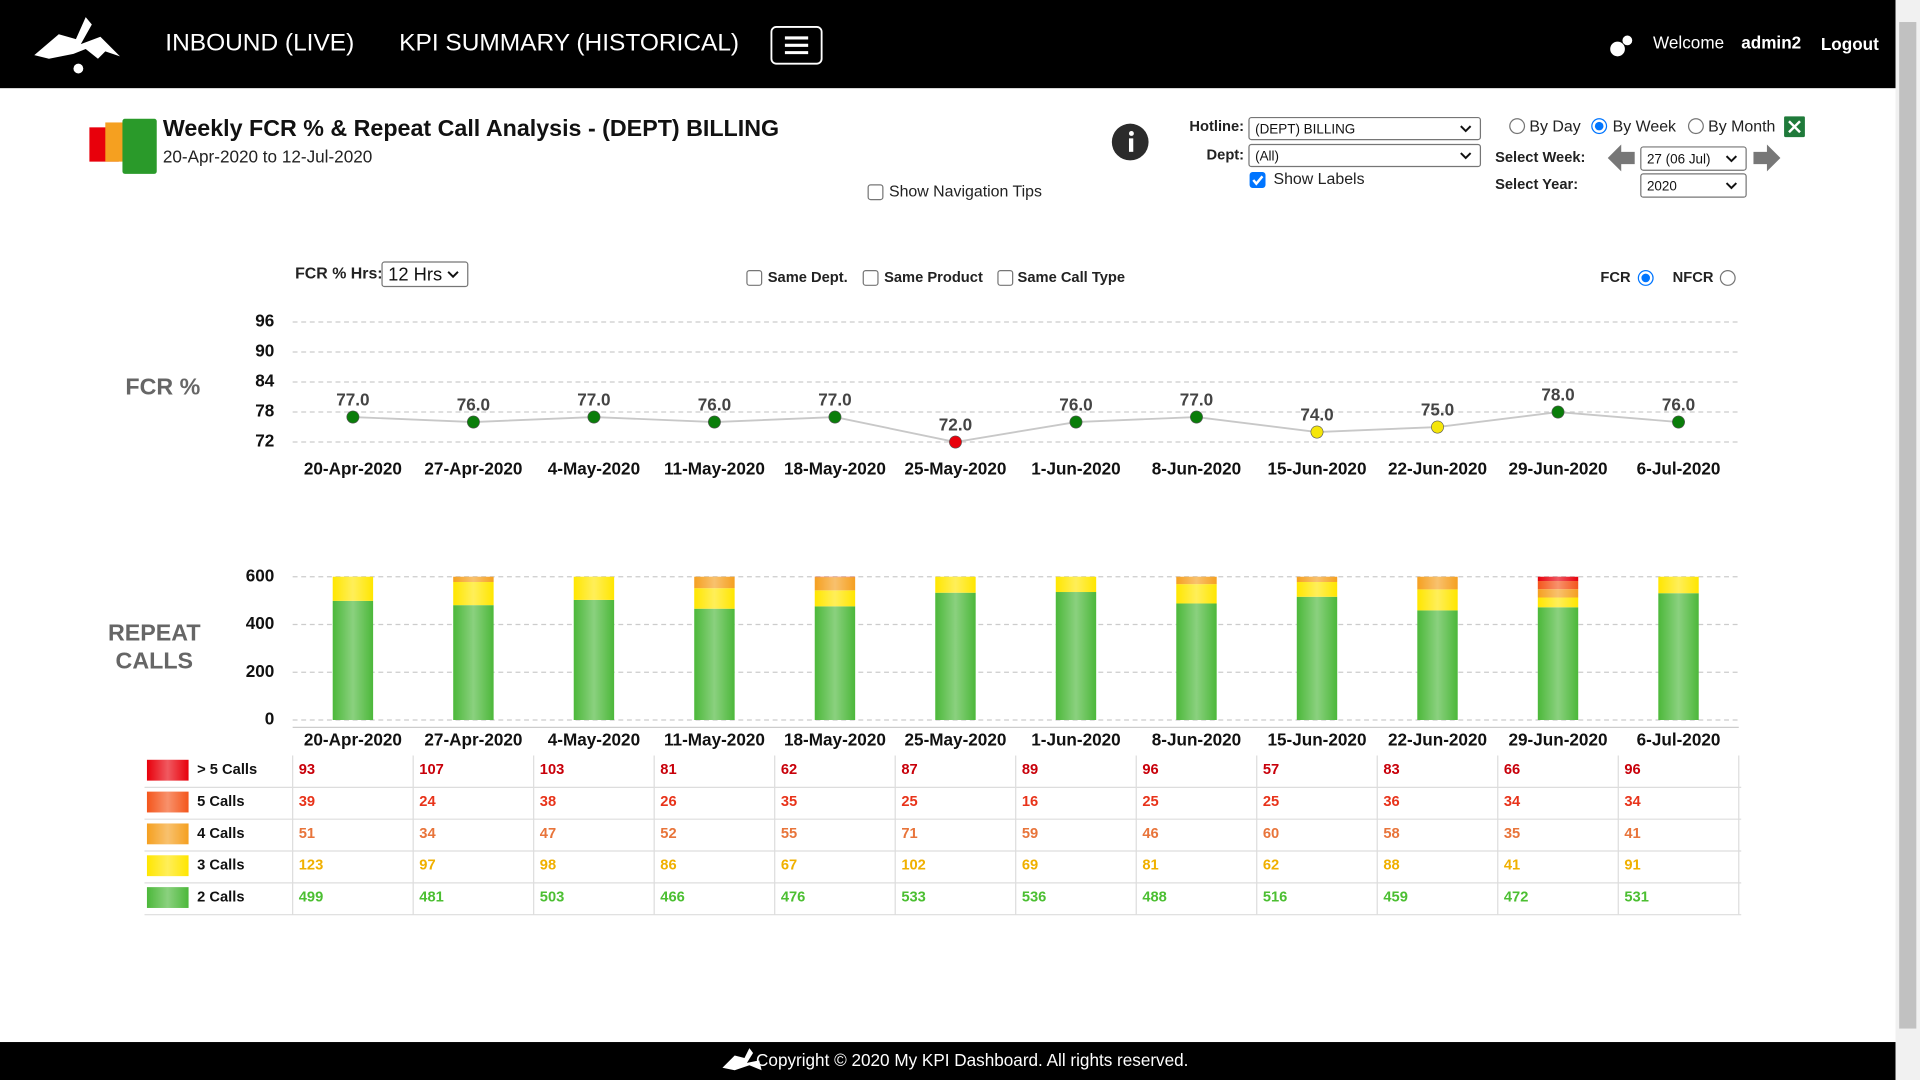 This screenshot has width=1920, height=1080. I want to click on label: Hotline:, so click(1216, 127).